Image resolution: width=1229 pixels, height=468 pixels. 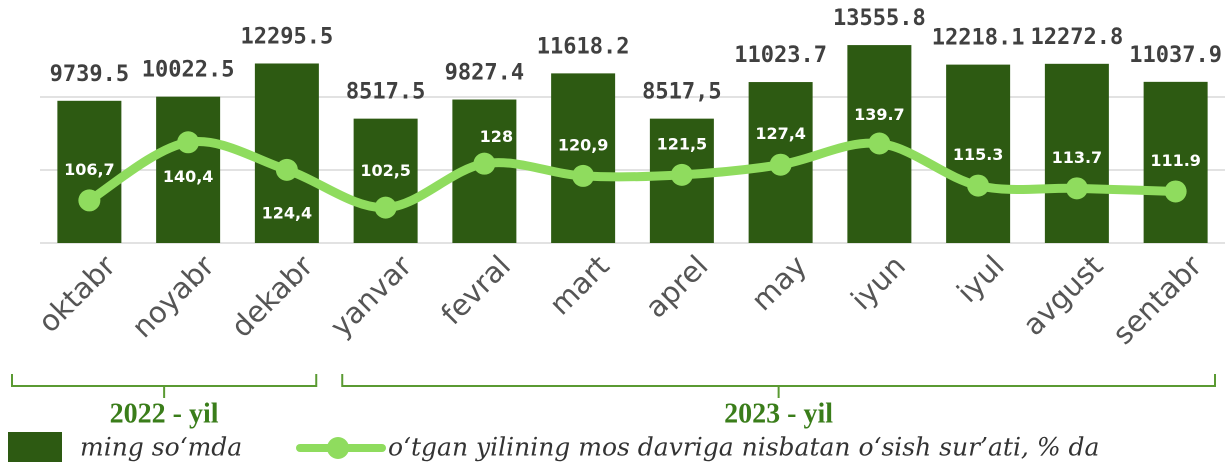 What do you see at coordinates (385, 170) in the screenshot?
I see `line-value-label: 102,5` at bounding box center [385, 170].